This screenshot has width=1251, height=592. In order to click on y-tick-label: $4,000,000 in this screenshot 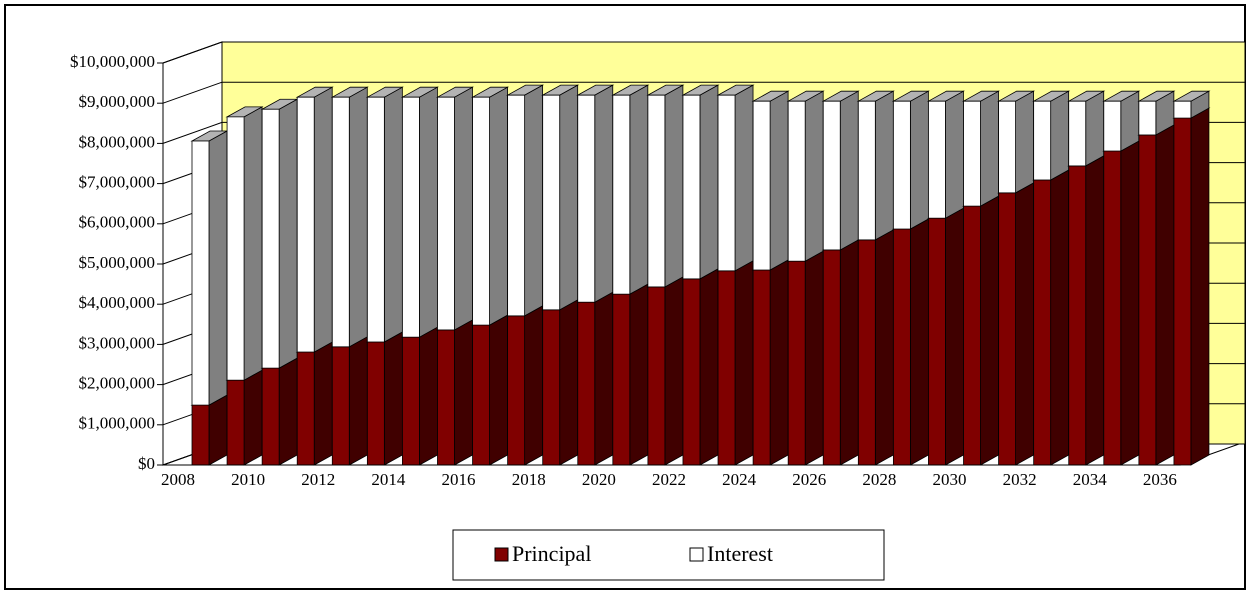, I will do `click(117, 302)`.